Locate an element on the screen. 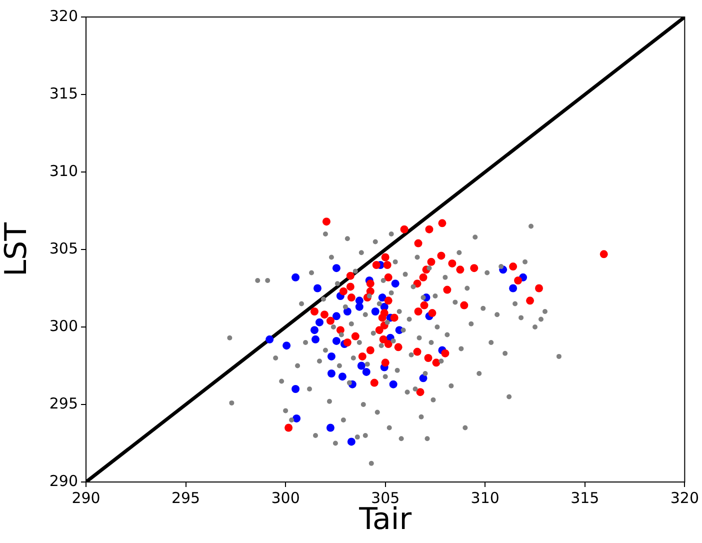 Image resolution: width=702 pixels, height=543 pixels. x-tick-label: 290 is located at coordinates (86, 497).